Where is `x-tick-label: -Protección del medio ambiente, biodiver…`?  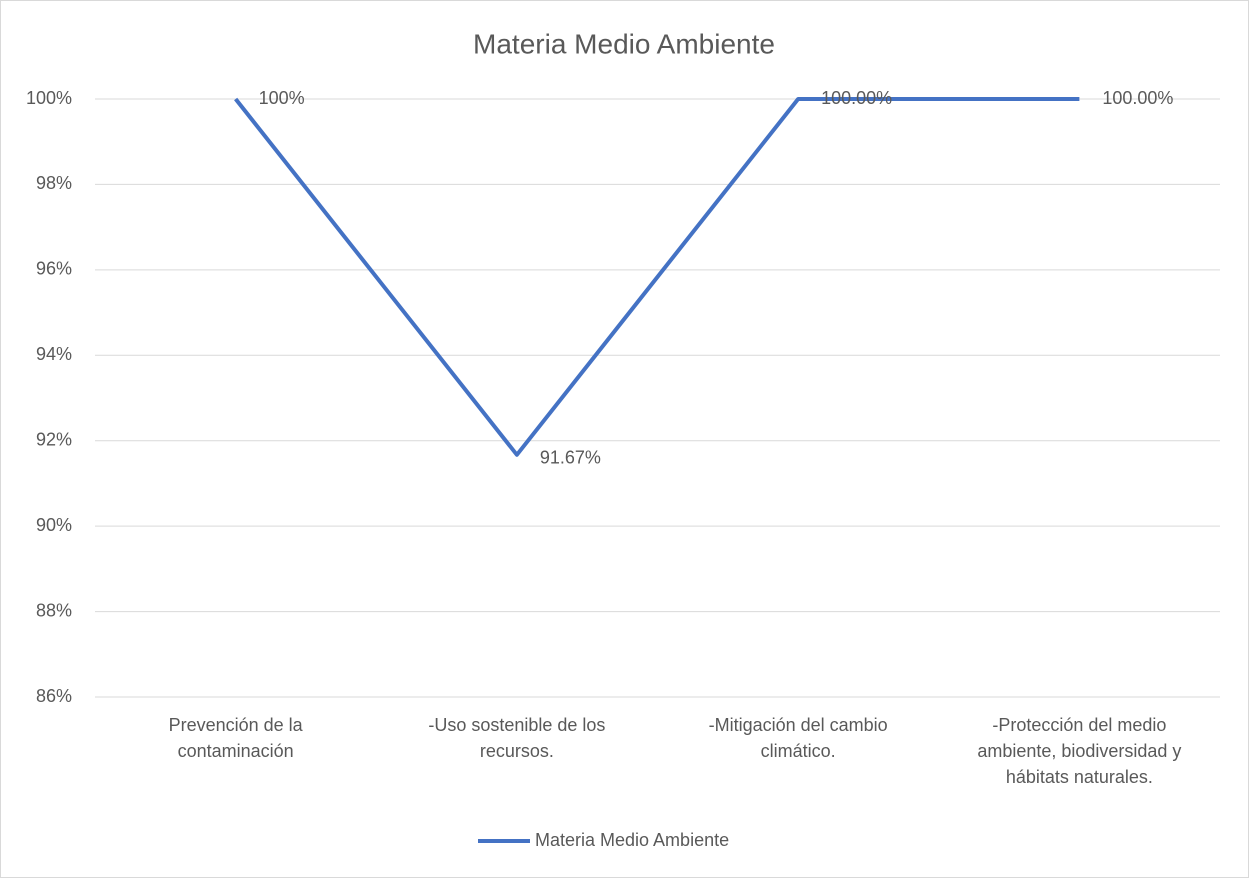
x-tick-label: -Protección del medio ambiente, biodiver… is located at coordinates (1079, 751).